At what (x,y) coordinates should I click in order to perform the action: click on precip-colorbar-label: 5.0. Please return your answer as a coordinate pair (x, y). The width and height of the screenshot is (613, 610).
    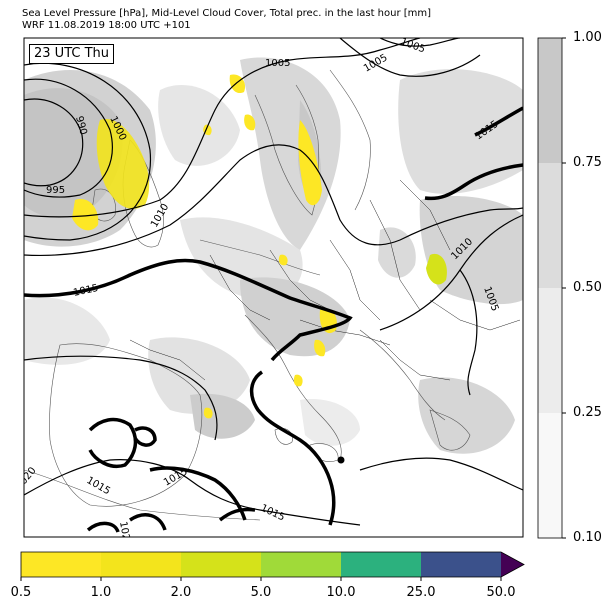
    Looking at the image, I should click on (261, 592).